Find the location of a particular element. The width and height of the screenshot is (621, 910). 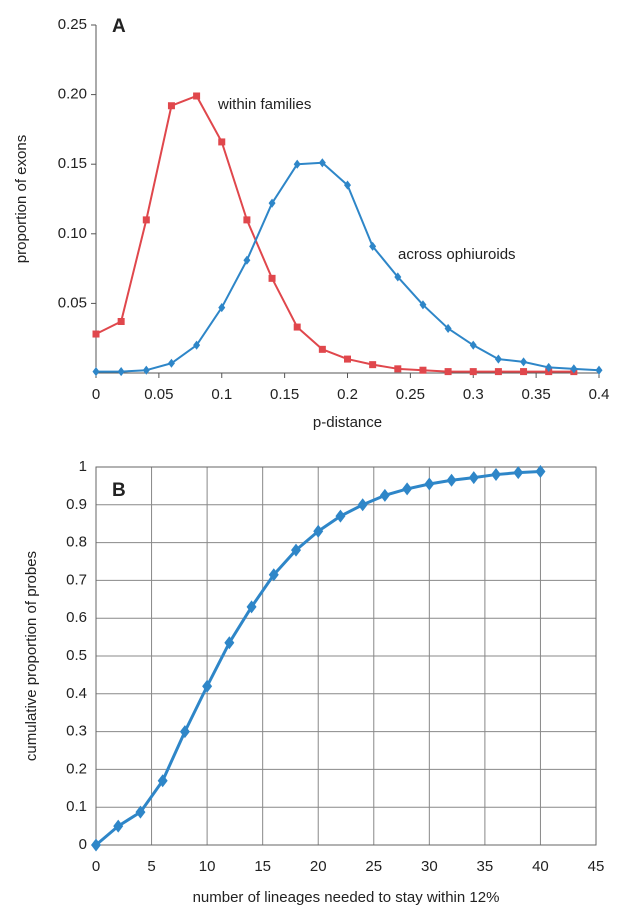

series-annotation: within families is located at coordinates (264, 104).